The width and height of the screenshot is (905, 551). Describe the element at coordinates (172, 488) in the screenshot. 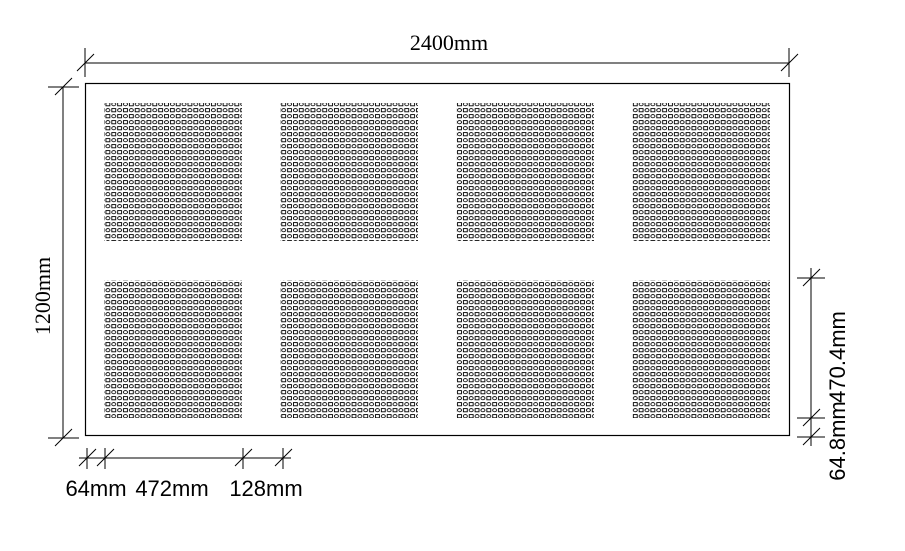

I see `dim-label-field-width: 472mm` at that location.